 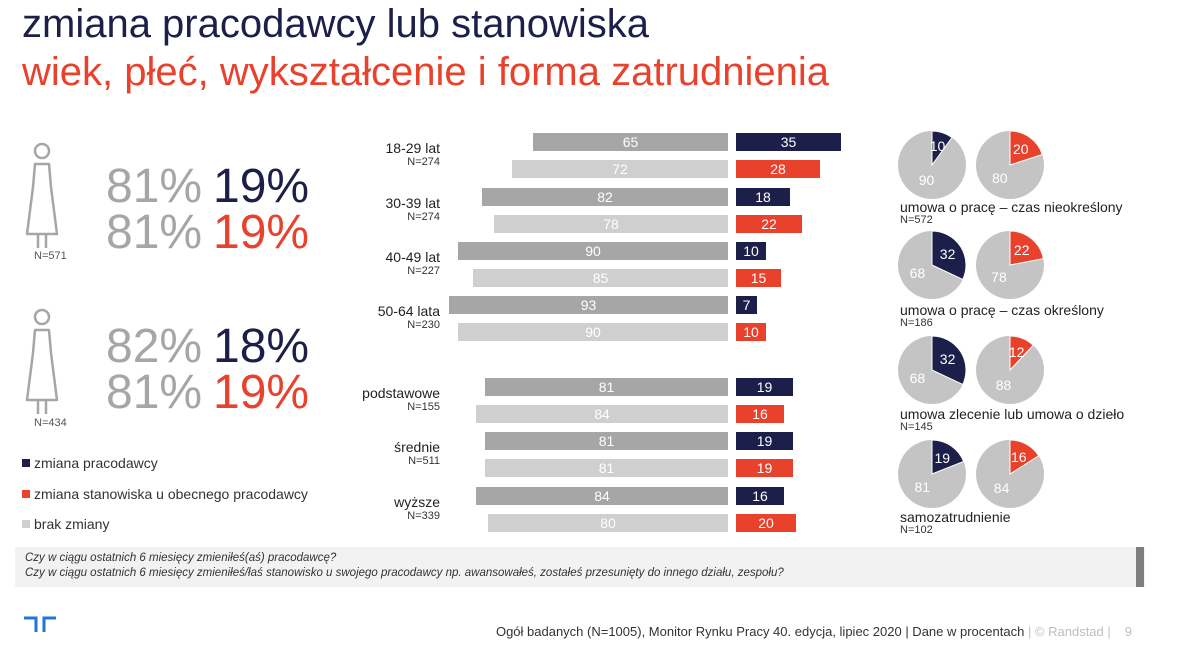 I want to click on category-name: 30-39 lat, so click(x=412, y=203).